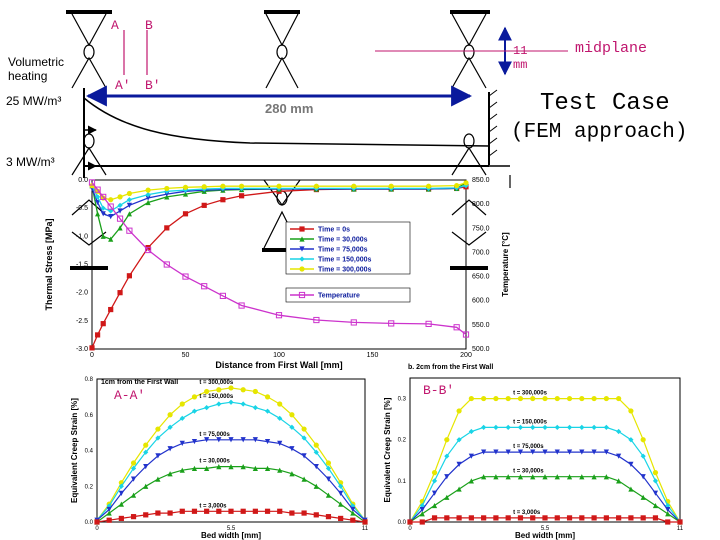 This screenshot has height=540, width=720. What do you see at coordinates (302, 229) in the screenshot?
I see `legend-marker` at bounding box center [302, 229].